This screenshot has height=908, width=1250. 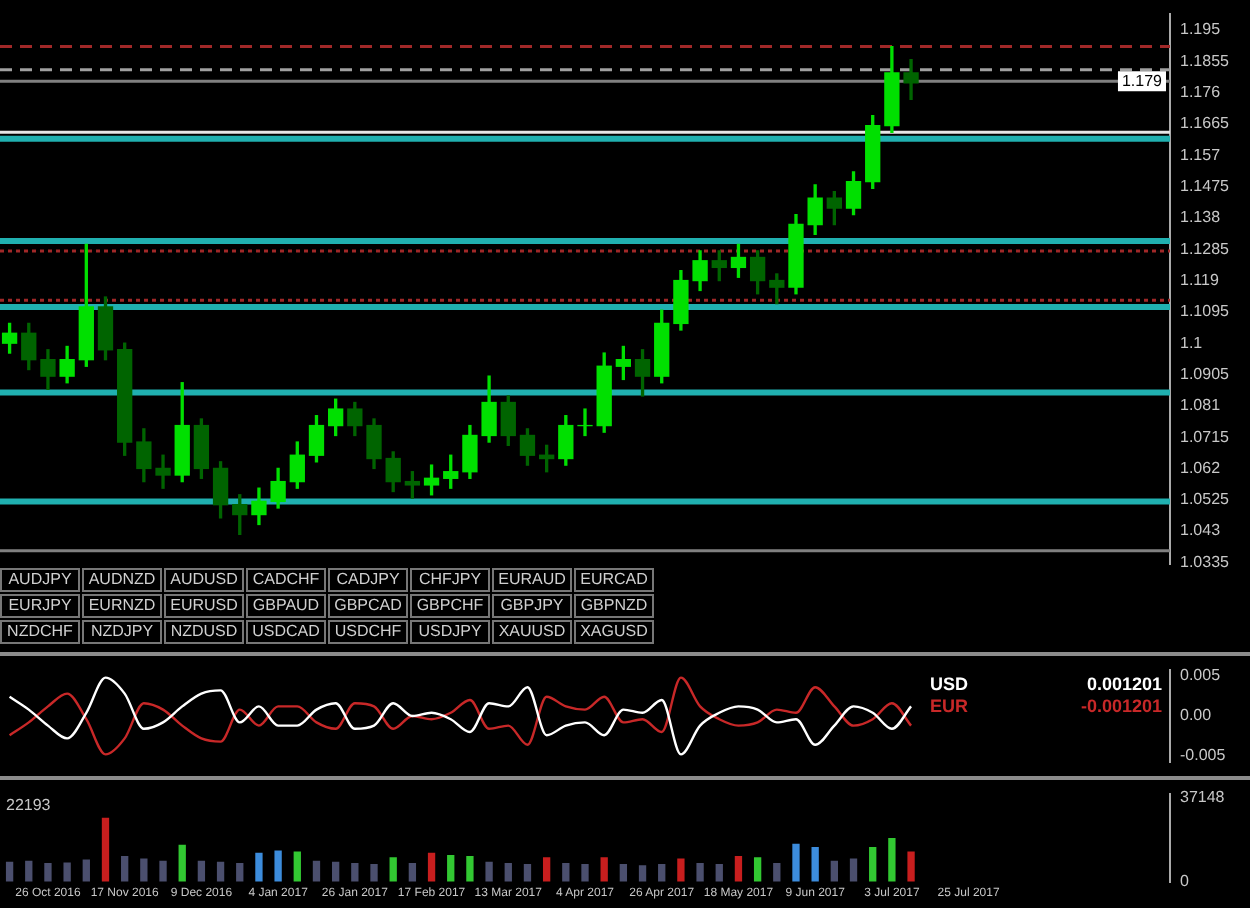 I want to click on y-tick-label: 1.157, so click(x=1201, y=154).